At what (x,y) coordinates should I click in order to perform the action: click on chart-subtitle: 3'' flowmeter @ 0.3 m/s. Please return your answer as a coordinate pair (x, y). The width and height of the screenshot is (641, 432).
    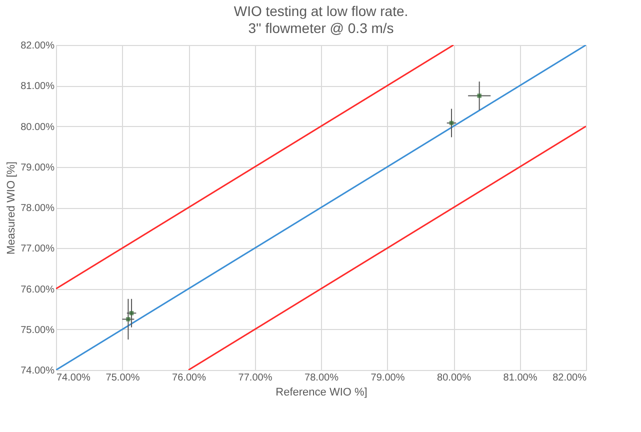
    Looking at the image, I should click on (321, 28).